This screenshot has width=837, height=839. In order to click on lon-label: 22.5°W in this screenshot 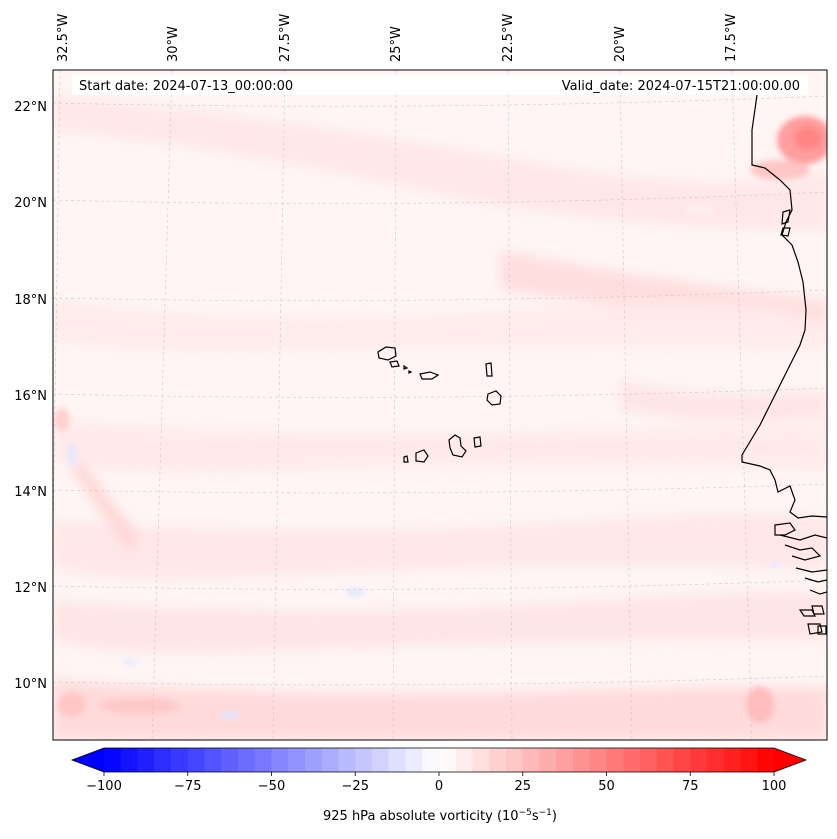, I will do `click(508, 38)`.